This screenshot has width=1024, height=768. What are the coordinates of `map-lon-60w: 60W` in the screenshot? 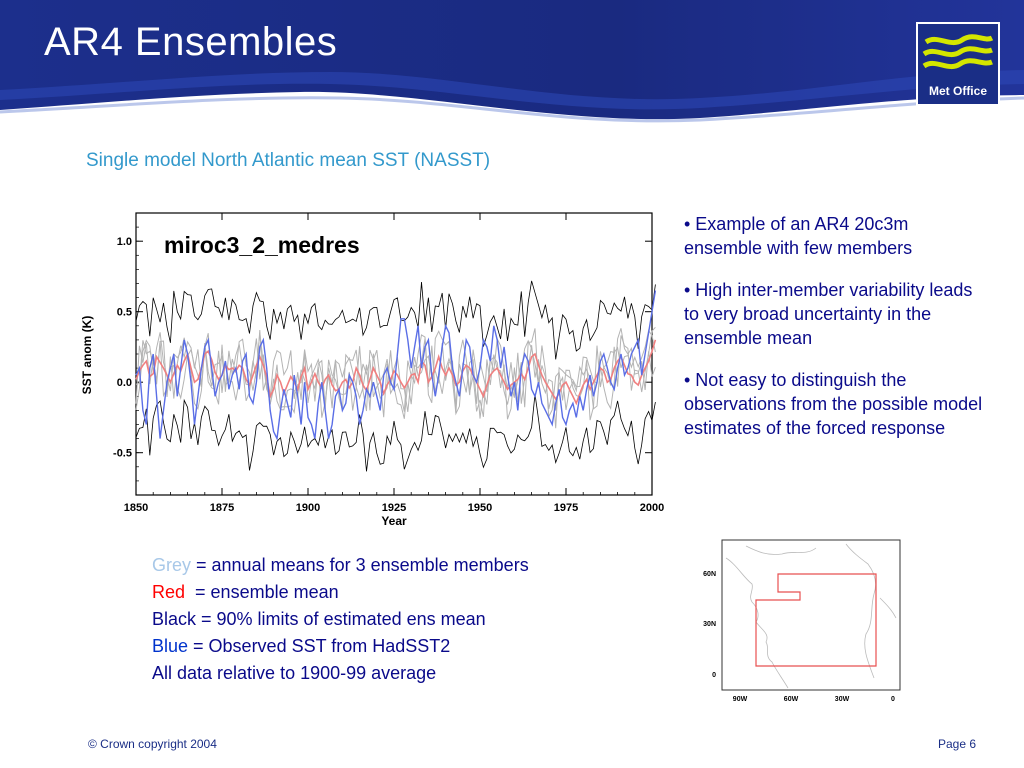 It's located at (791, 699).